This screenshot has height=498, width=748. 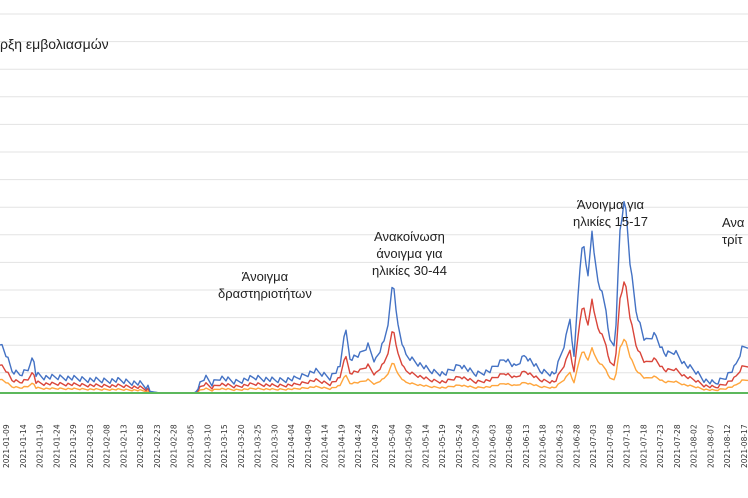 I want to click on x-tick-label: 2021-06-23, so click(x=560, y=446).